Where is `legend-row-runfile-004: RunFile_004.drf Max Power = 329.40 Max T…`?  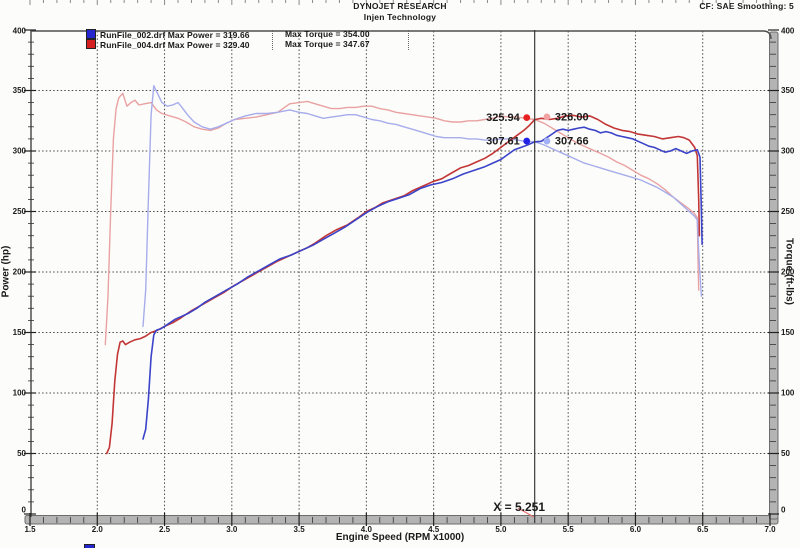 legend-row-runfile-004: RunFile_004.drf Max Power = 329.40 Max T… is located at coordinates (228, 44).